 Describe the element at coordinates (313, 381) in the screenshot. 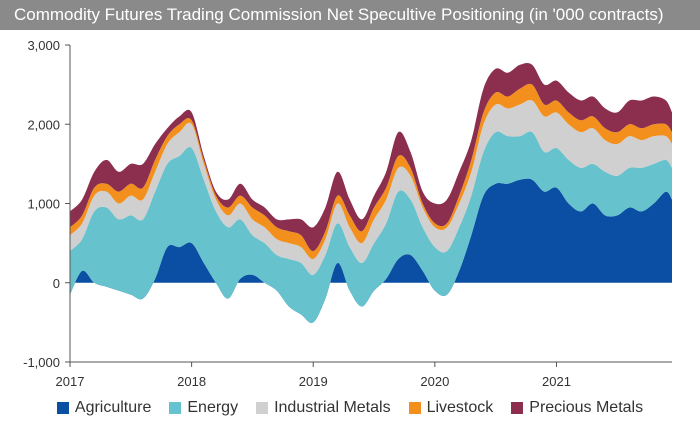

I see `x-tick-label: 2019` at that location.